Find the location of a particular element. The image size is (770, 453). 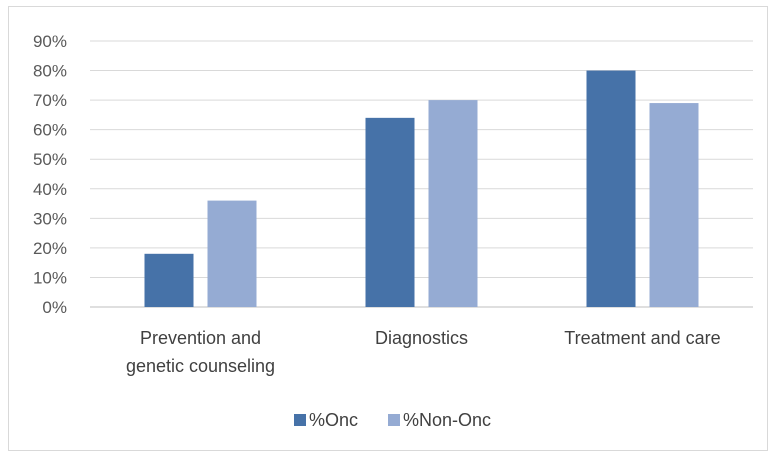

category-label: Prevention and is located at coordinates (200, 338).